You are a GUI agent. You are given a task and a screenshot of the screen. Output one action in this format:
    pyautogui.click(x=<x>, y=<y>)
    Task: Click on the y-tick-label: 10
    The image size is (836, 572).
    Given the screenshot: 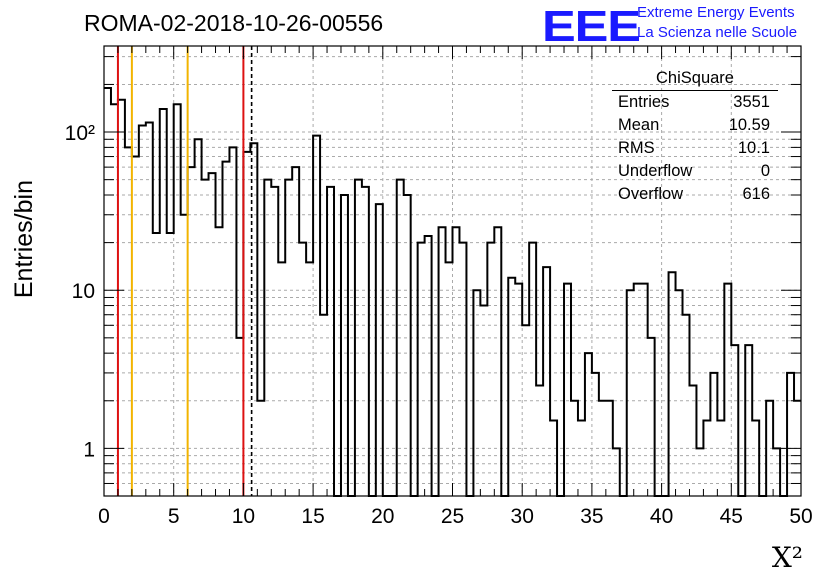 What is the action you would take?
    pyautogui.click(x=83, y=291)
    